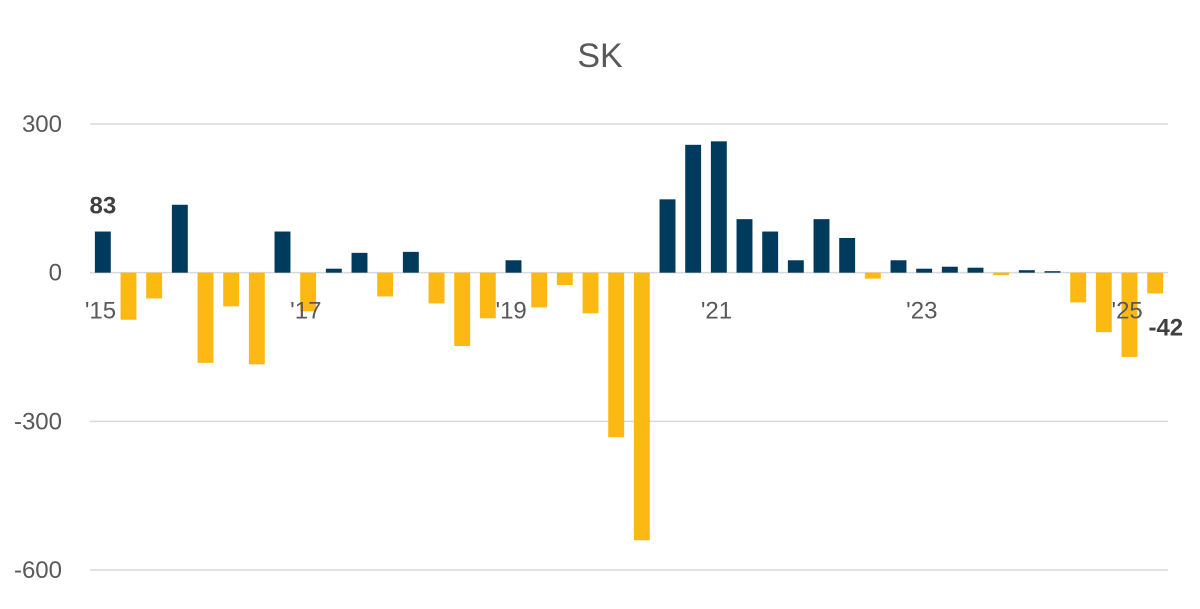  Describe the element at coordinates (511, 311) in the screenshot. I see `x-tick-label: '19` at that location.